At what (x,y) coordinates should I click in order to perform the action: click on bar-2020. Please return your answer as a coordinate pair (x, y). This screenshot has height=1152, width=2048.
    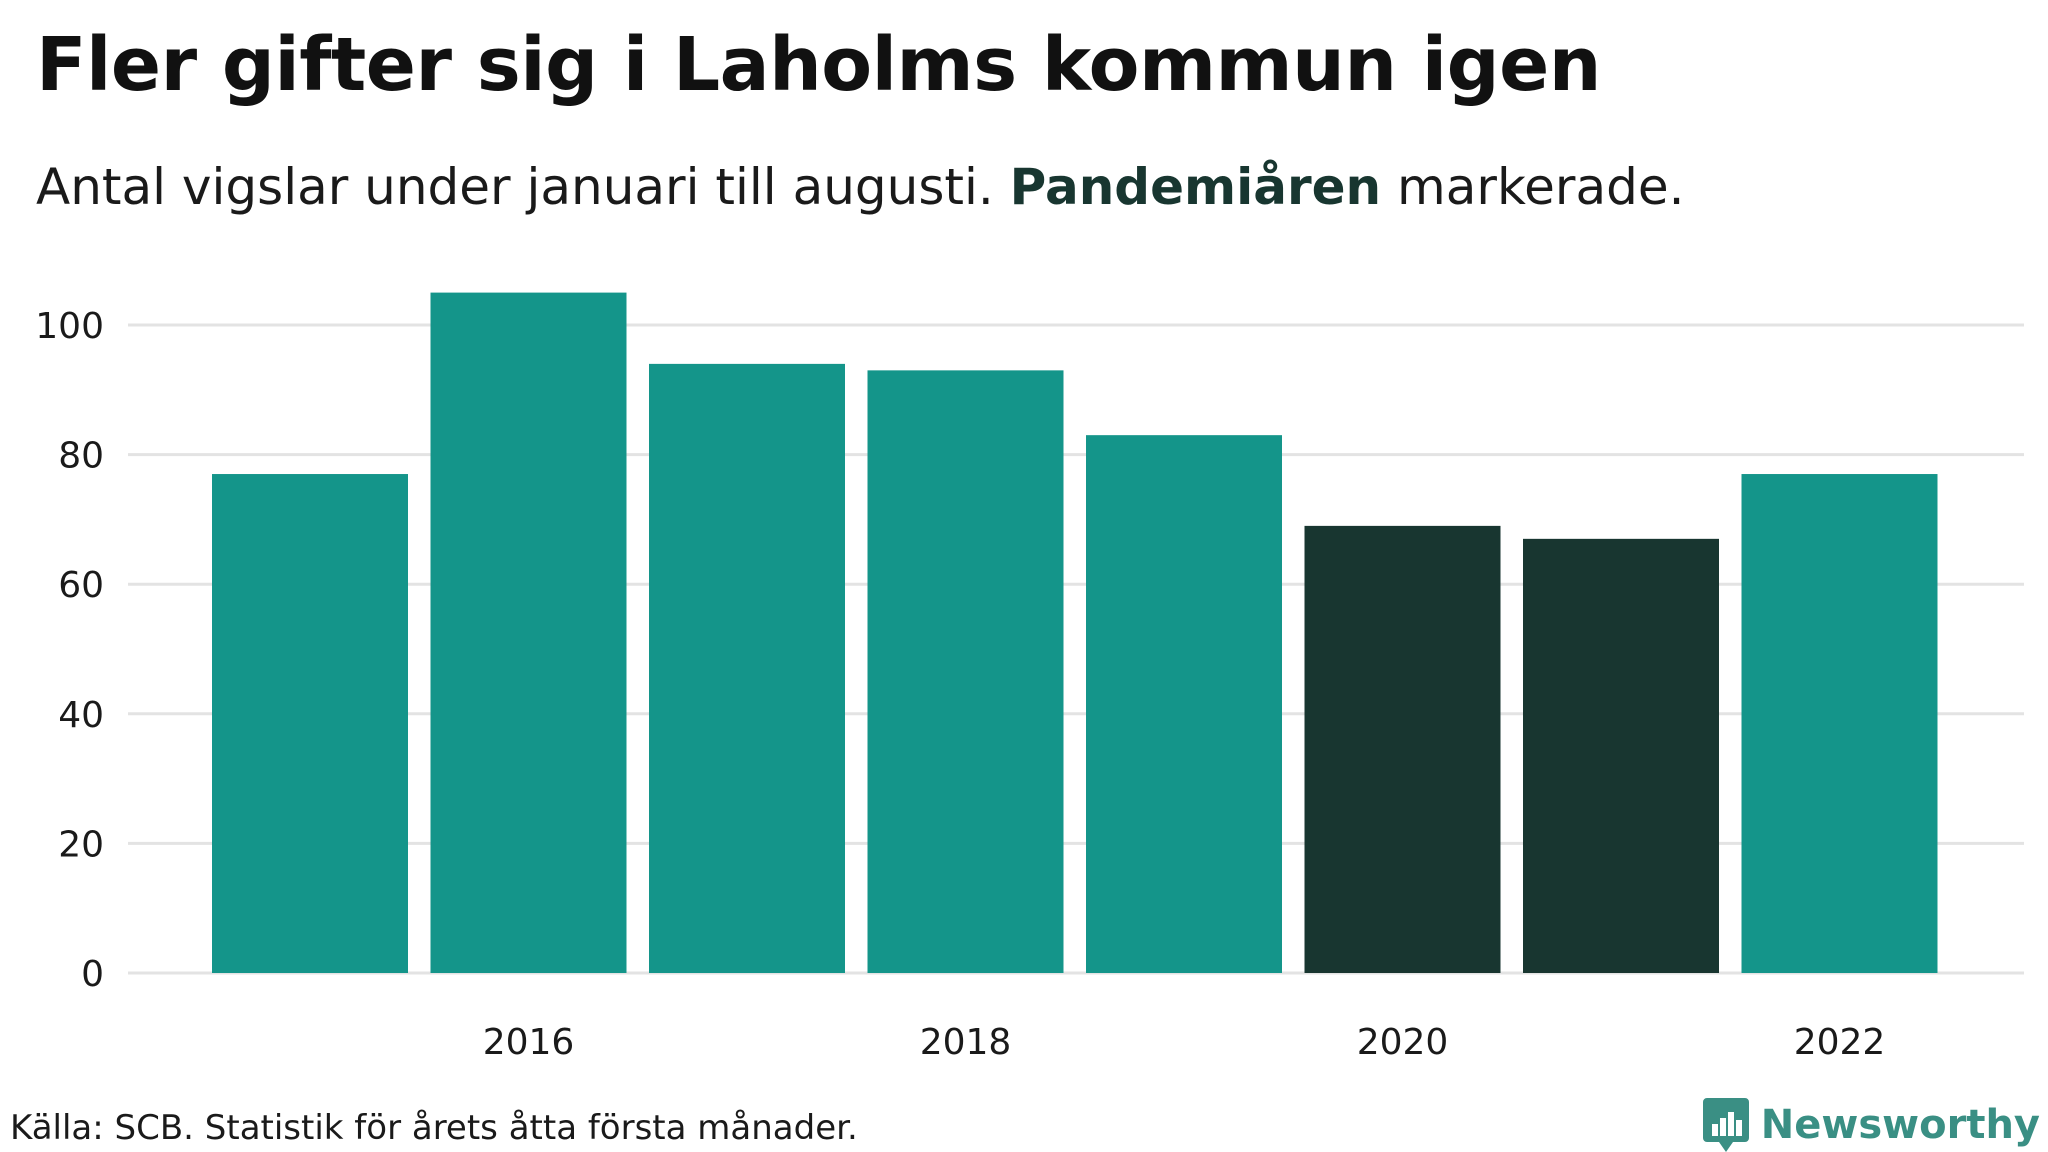
    Looking at the image, I should click on (1402, 749).